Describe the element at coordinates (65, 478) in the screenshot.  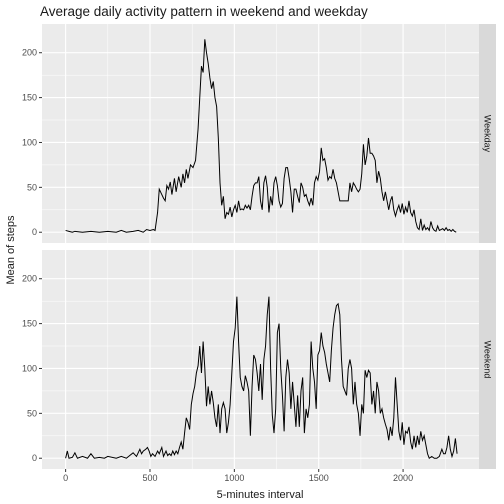
I see `x-tick-label: 0` at that location.